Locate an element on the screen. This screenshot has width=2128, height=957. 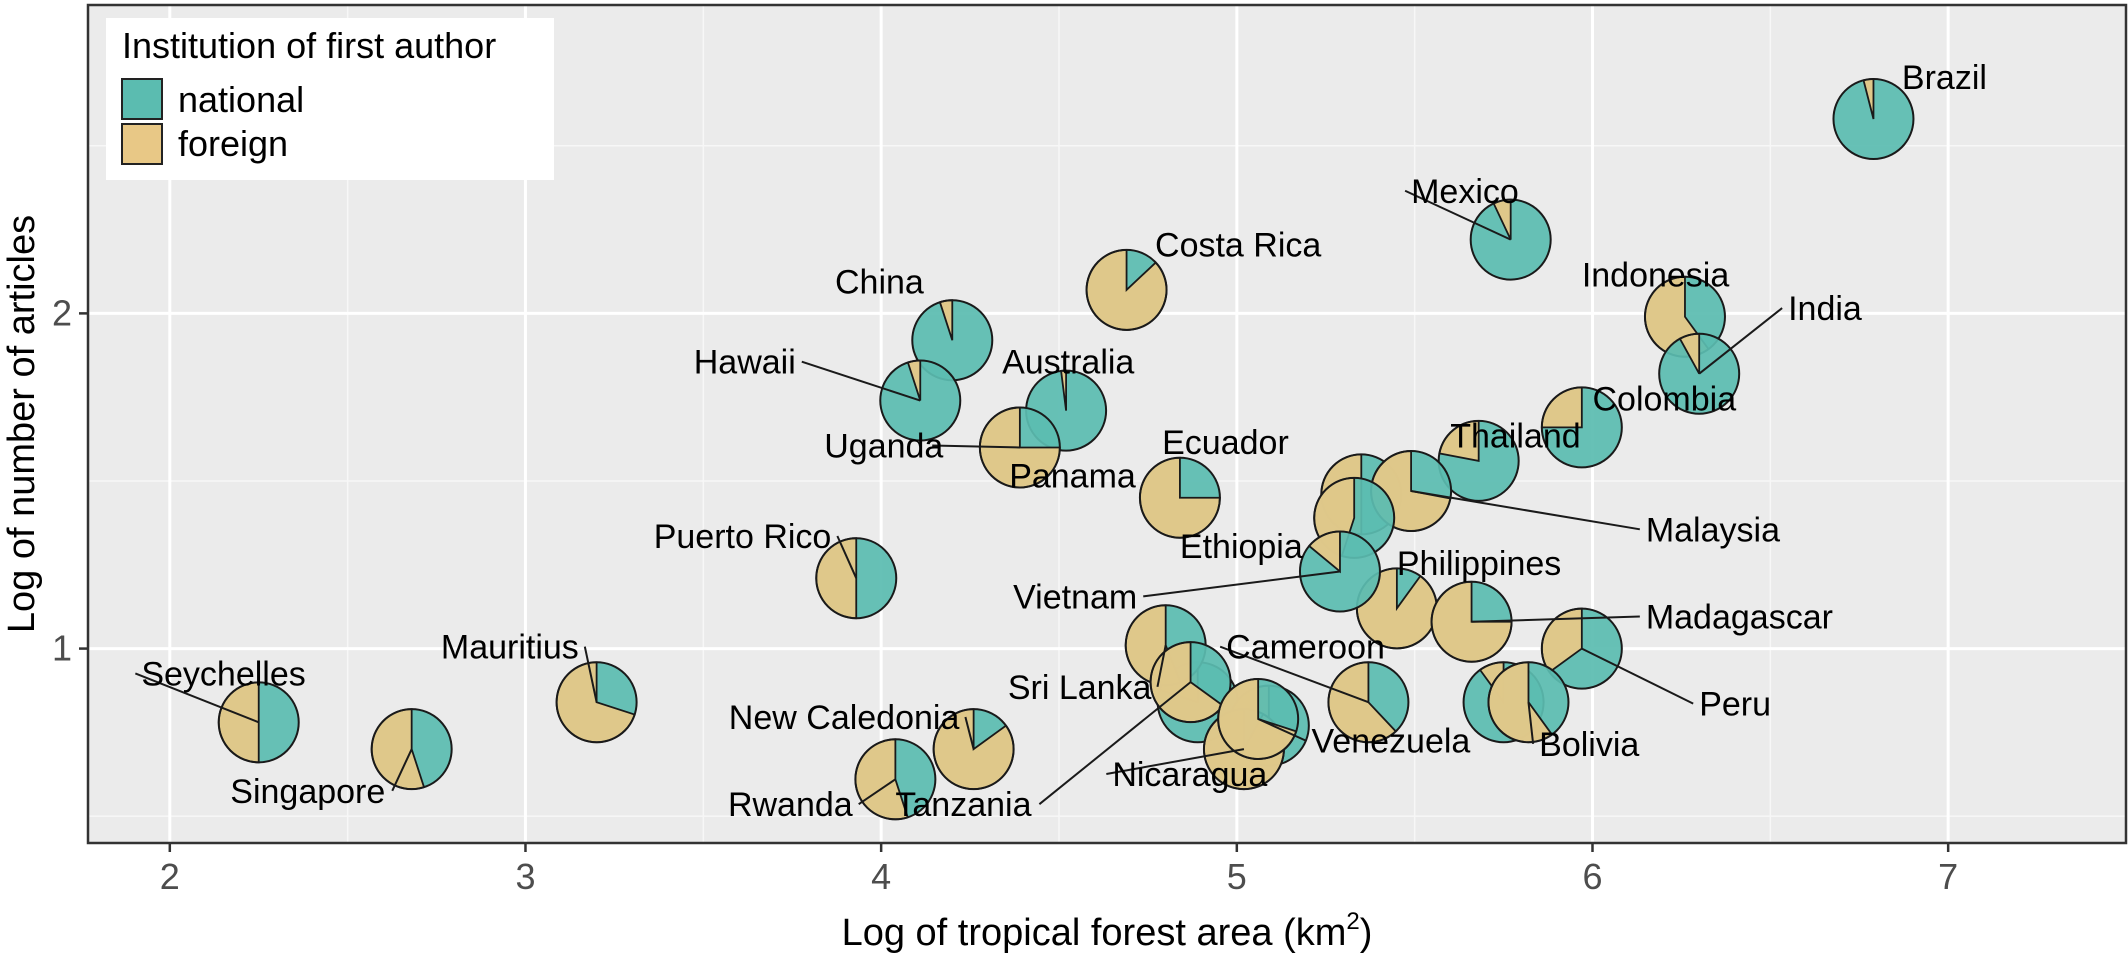
pie-panama is located at coordinates (1179, 497).